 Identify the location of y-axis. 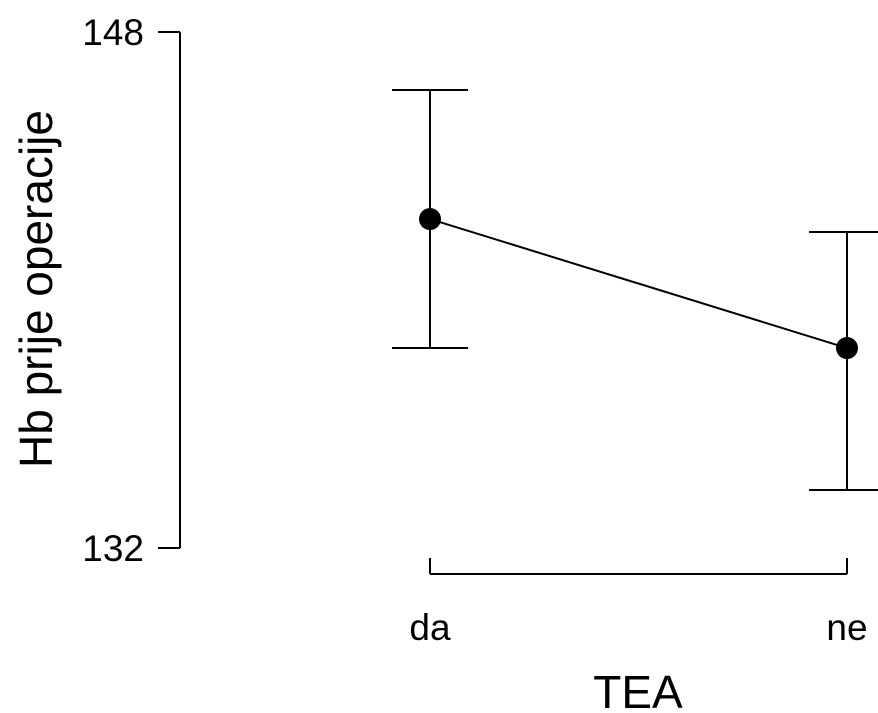
(169, 290).